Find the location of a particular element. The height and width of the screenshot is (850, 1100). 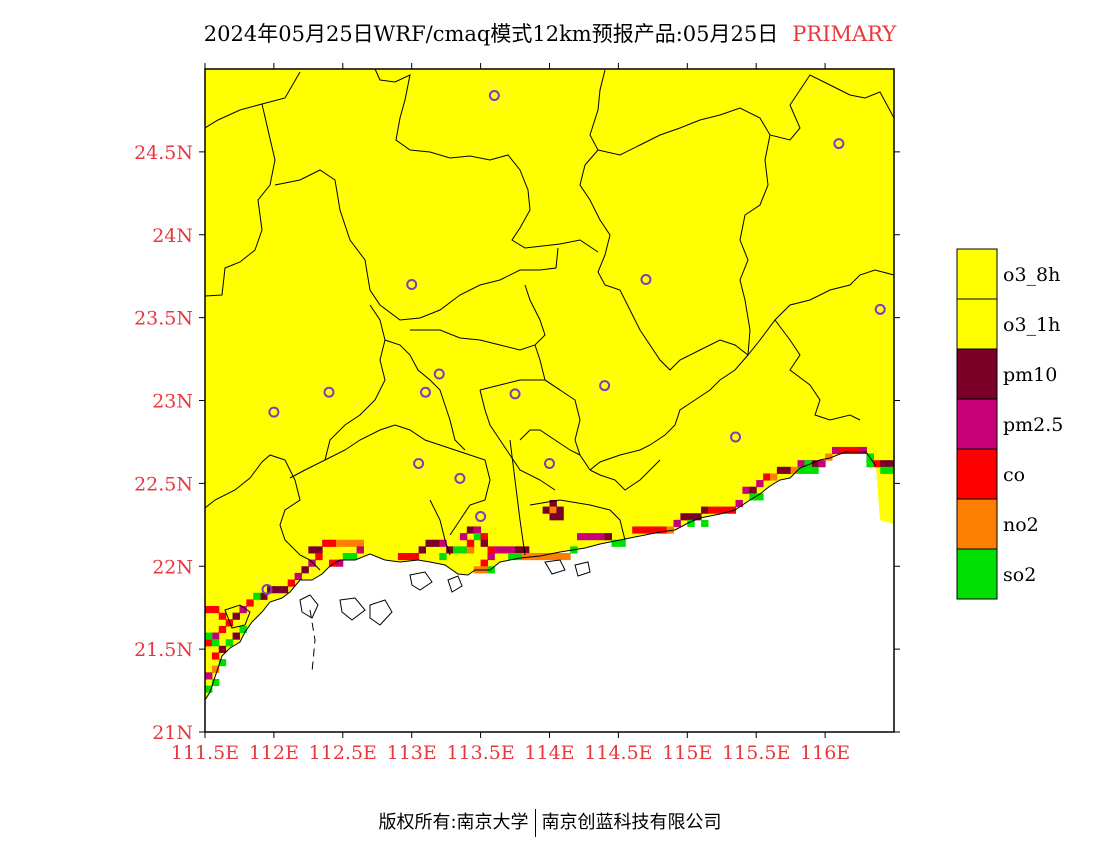

y-tick-label: 23.5N is located at coordinates (163, 319).